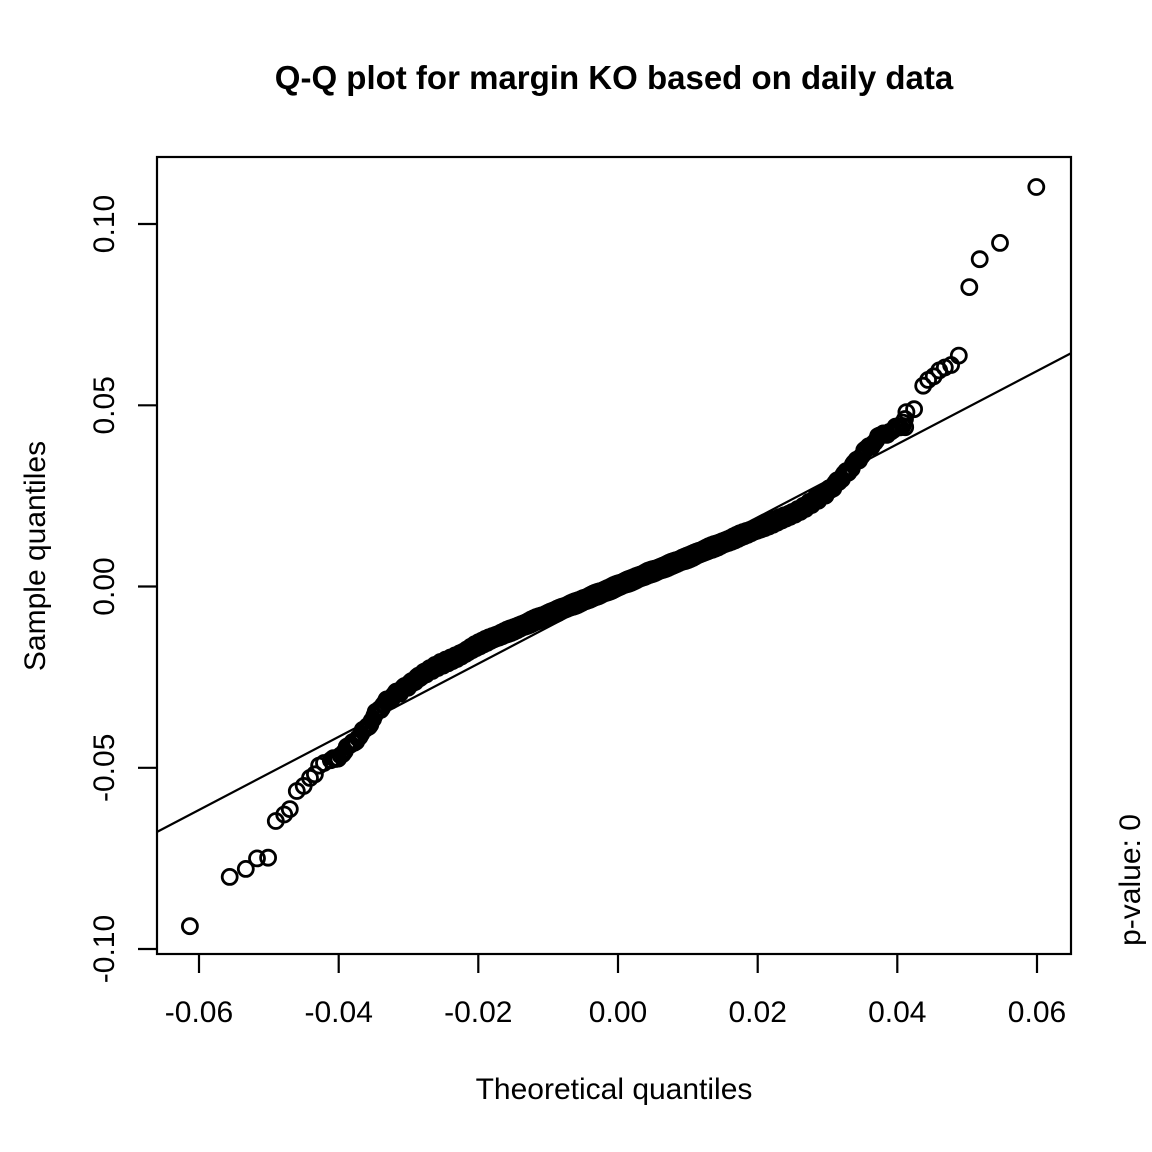 The image size is (1152, 1152). I want to click on x-tick-label: 0.00, so click(618, 1012).